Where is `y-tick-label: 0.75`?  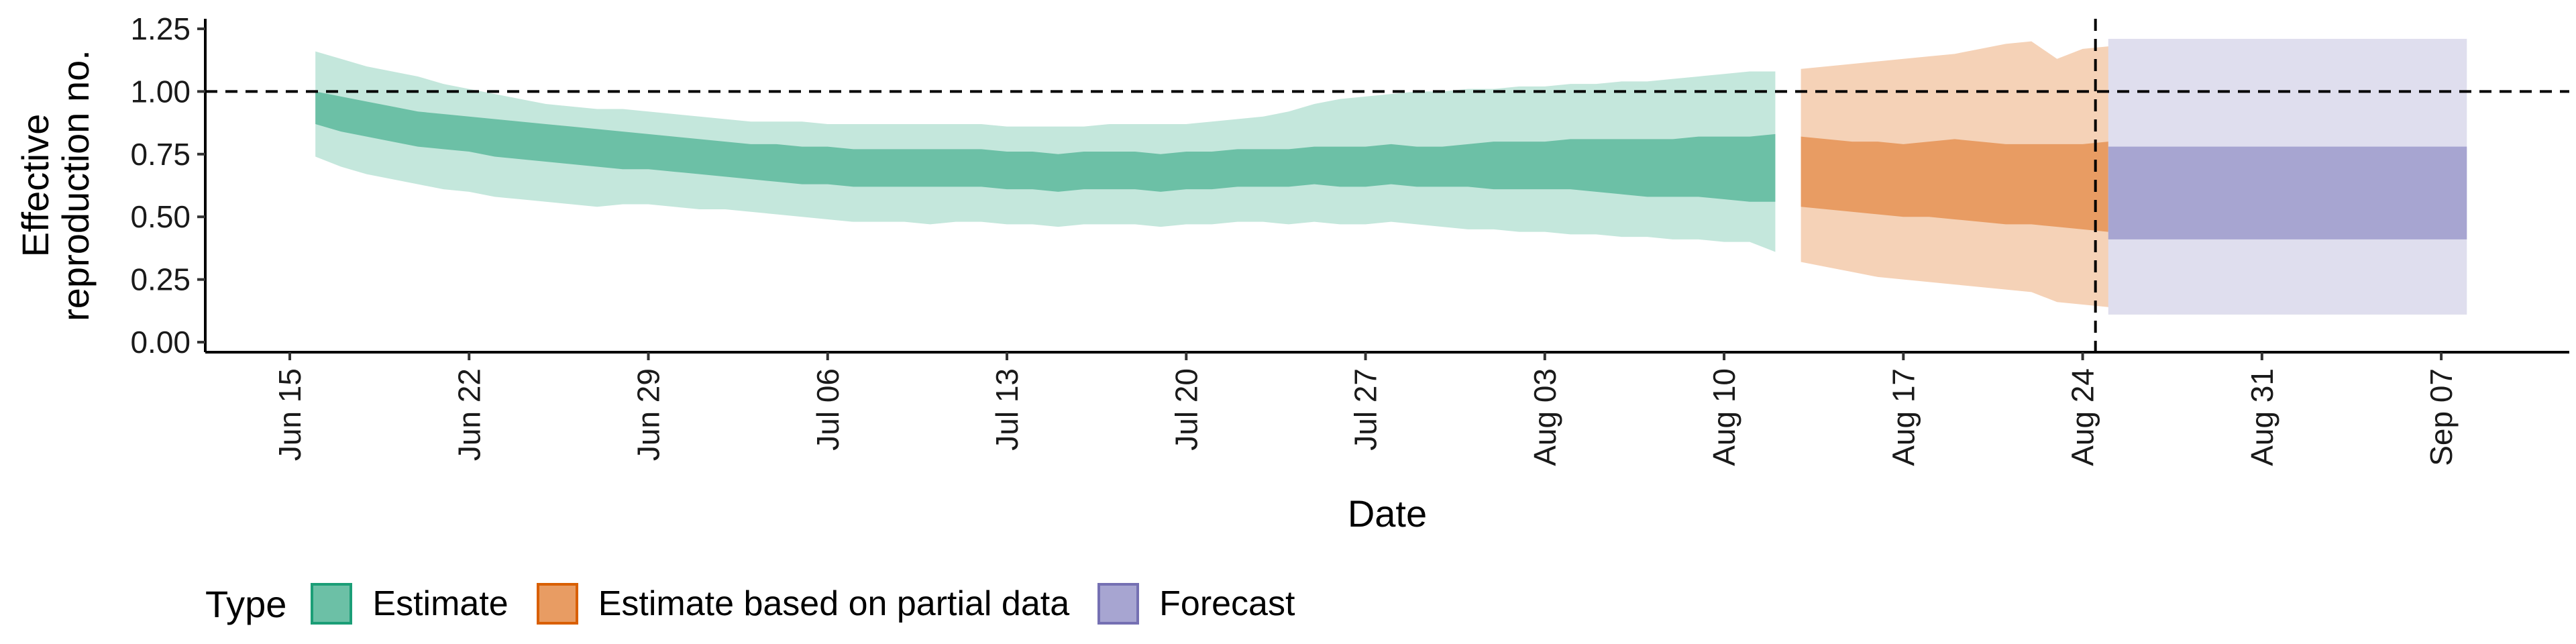 y-tick-label: 0.75 is located at coordinates (160, 154).